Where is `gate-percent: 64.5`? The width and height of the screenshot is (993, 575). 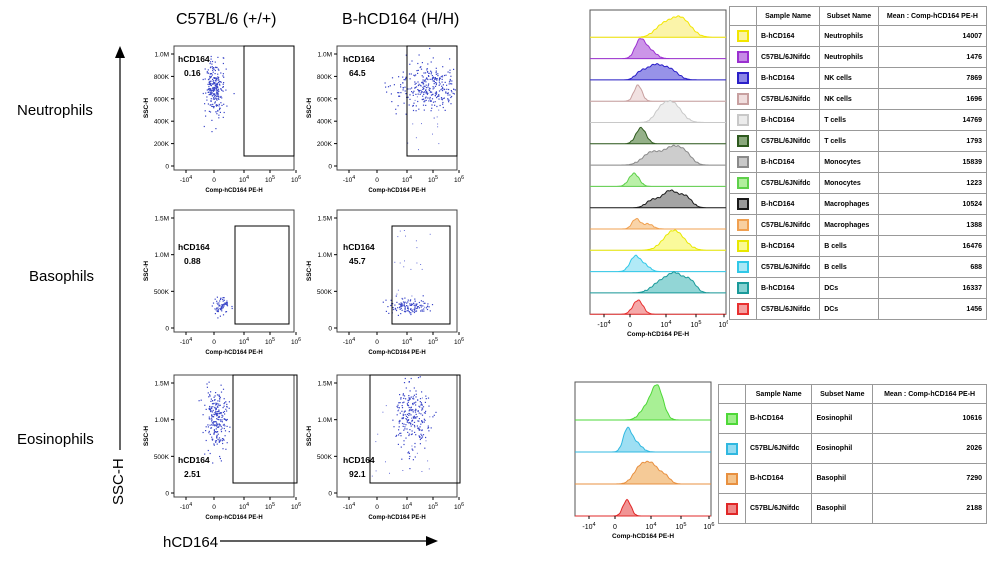 gate-percent: 64.5 is located at coordinates (357, 73).